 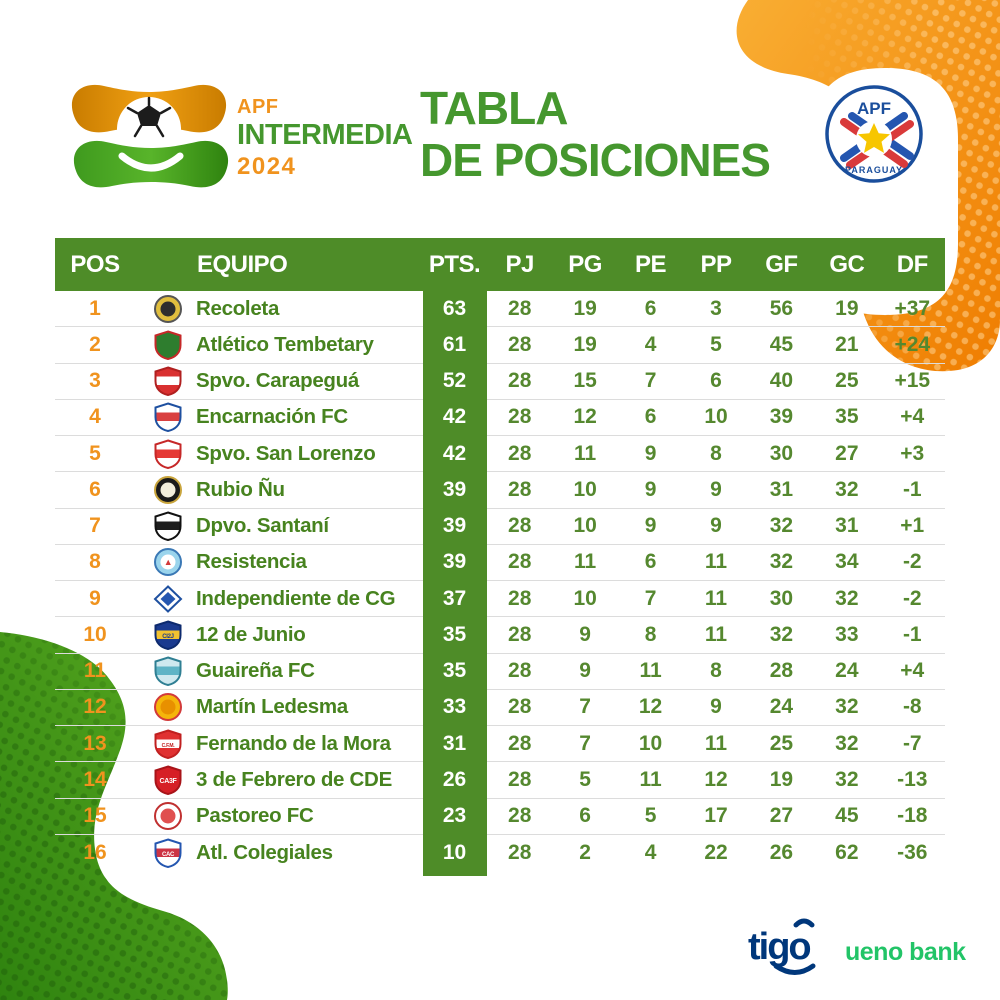 I want to click on stat-pts: 63, so click(x=454, y=308).